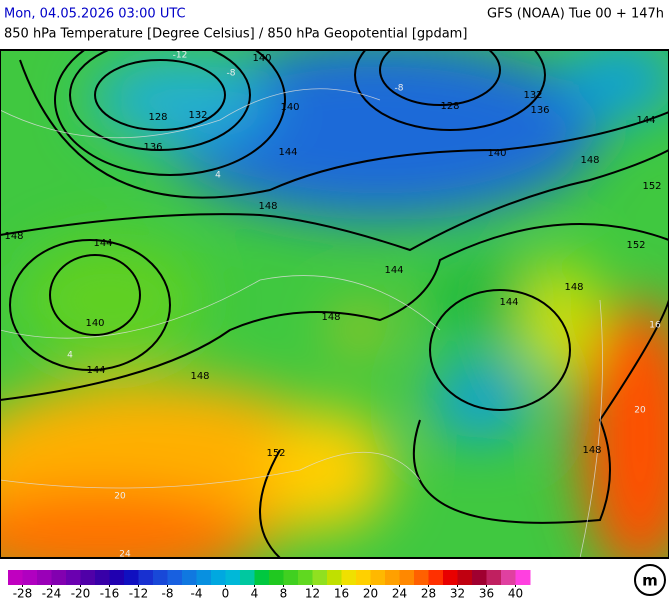 Image resolution: width=669 pixels, height=604 pixels. What do you see at coordinates (284, 594) in the screenshot?
I see `colorbar-tick-label: 8` at bounding box center [284, 594].